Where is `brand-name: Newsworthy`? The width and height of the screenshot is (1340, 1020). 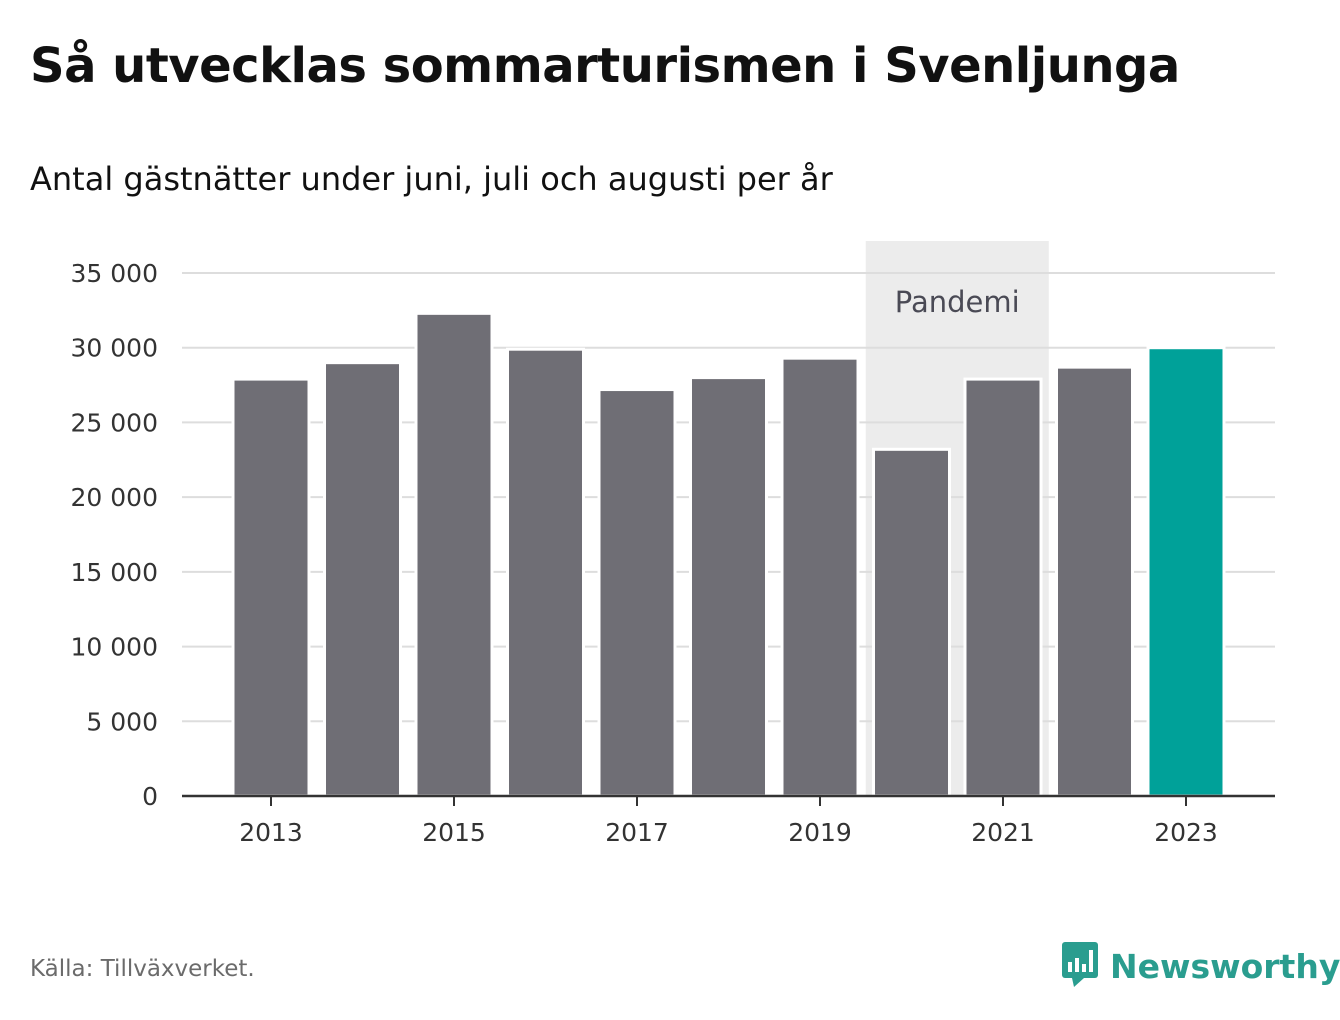 brand-name: Newsworthy is located at coordinates (1225, 966).